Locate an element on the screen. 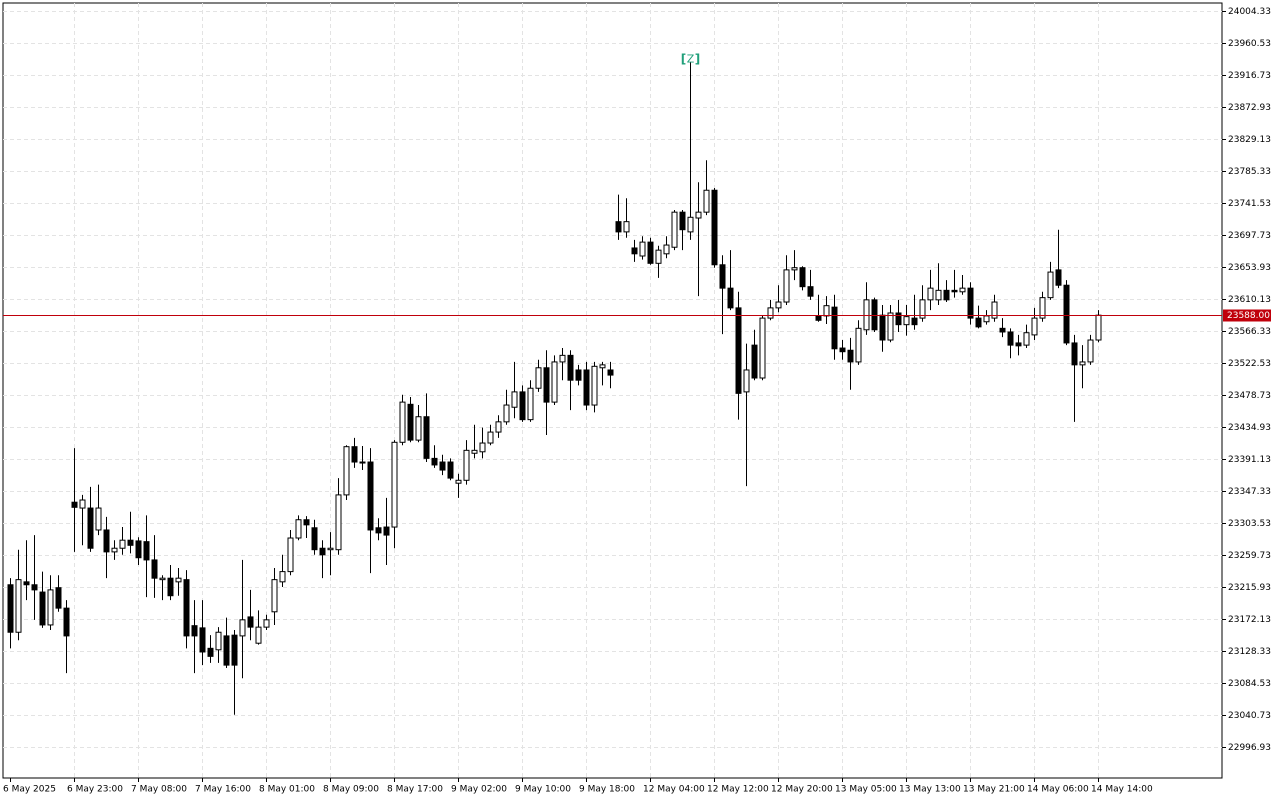 Image resolution: width=1280 pixels, height=800 pixels. x-tick-label: 14 May 14:00 is located at coordinates (1122, 790).